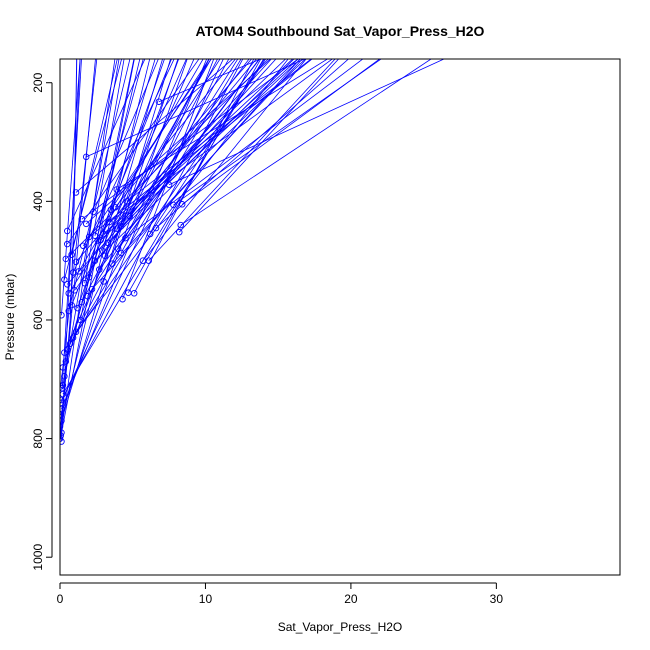 The image size is (650, 650). What do you see at coordinates (38, 82) in the screenshot?
I see `y-tick-label: 200` at bounding box center [38, 82].